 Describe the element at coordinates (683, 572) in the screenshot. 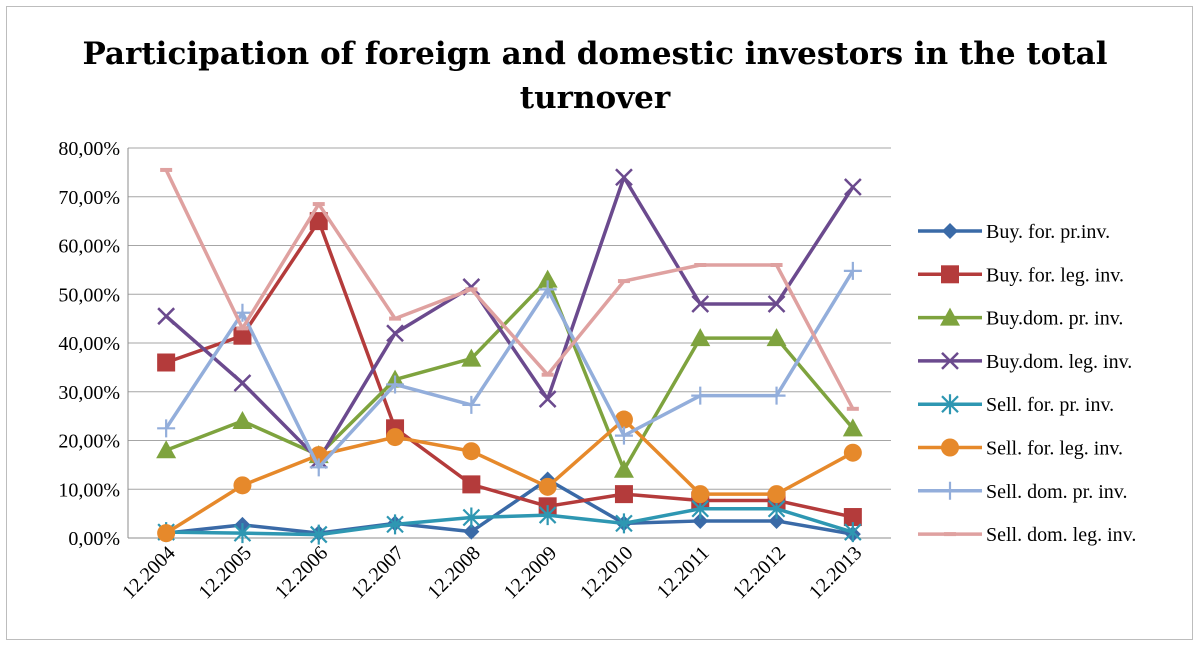

I see `x-tick-label: 12.2011` at that location.